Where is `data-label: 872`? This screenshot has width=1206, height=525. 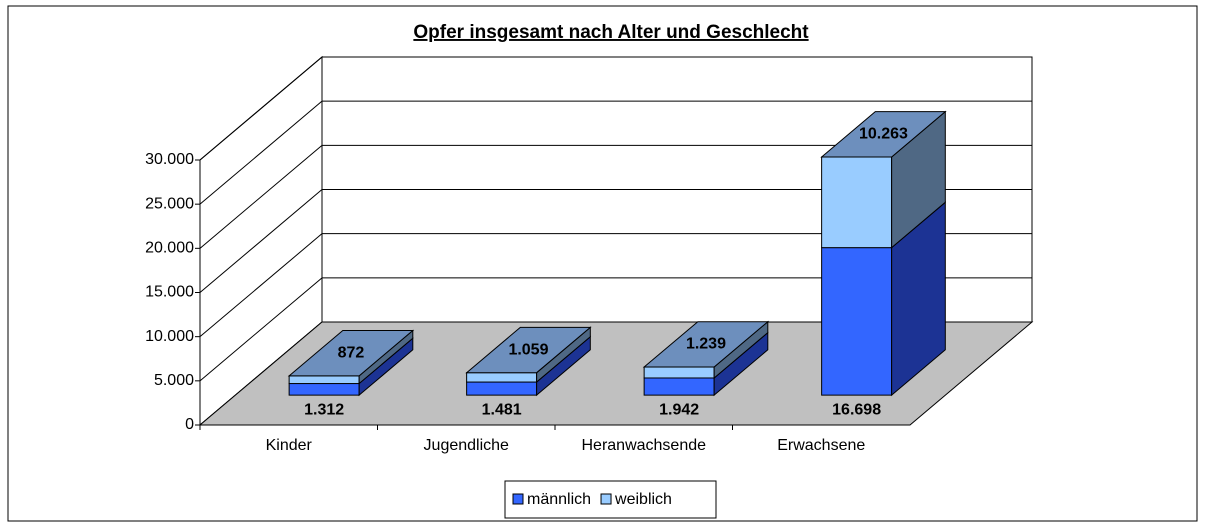
data-label: 872 is located at coordinates (351, 352).